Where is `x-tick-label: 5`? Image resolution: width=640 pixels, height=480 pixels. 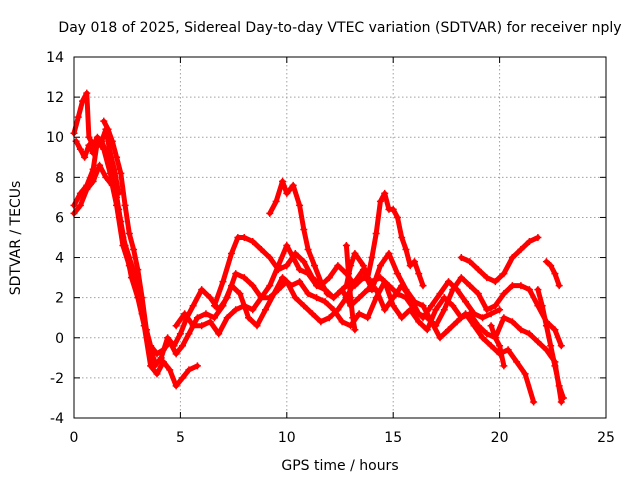
x-tick-label: 5 is located at coordinates (180, 438).